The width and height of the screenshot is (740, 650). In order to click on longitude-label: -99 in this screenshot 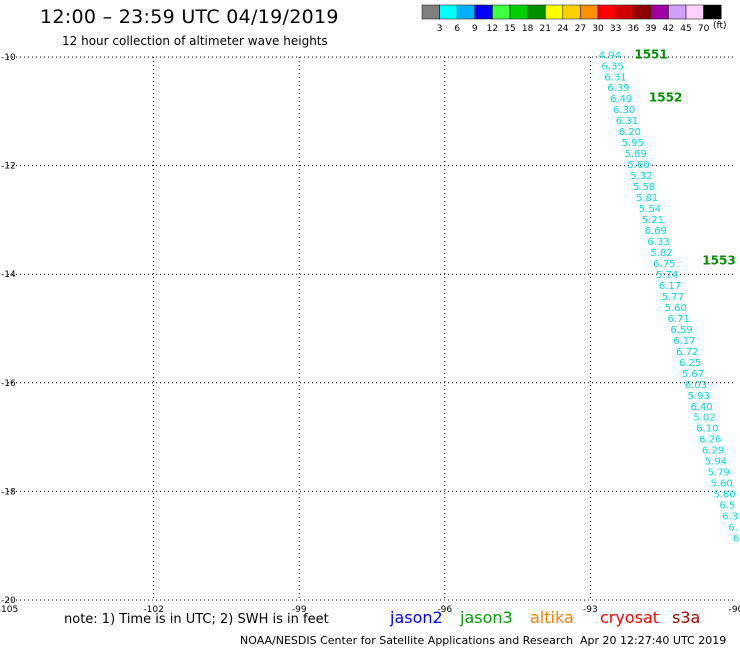, I will do `click(299, 610)`.